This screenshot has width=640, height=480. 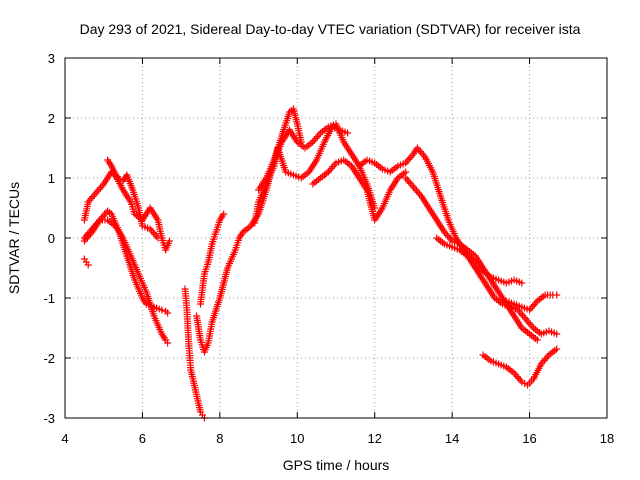 I want to click on x-tick-label: 16, so click(x=529, y=438).